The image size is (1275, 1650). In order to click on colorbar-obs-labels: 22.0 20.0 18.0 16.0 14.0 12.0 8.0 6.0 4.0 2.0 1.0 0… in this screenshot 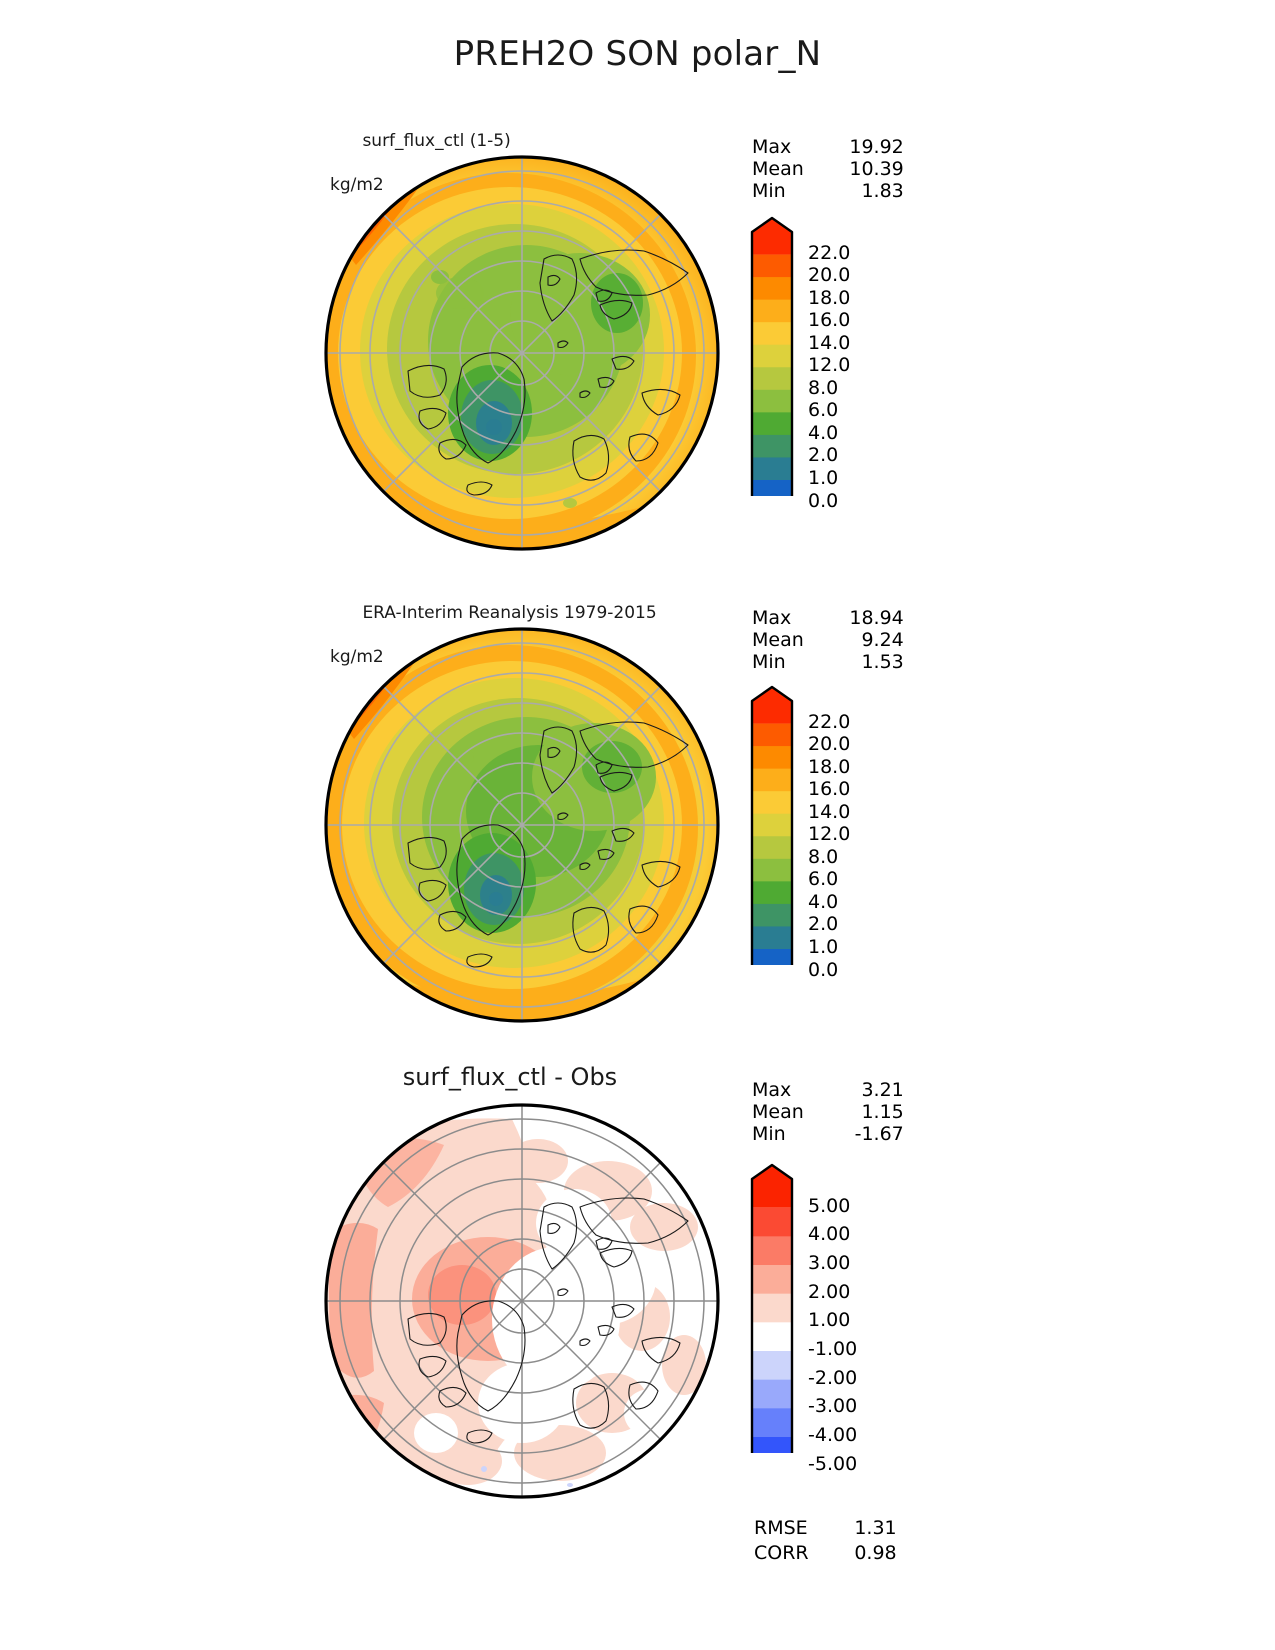, I will do `click(853, 832)`.